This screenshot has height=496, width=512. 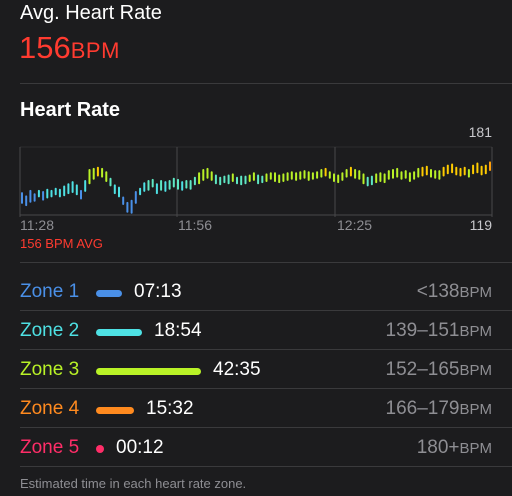 I want to click on zone-row: Zone 3 42:35 152–165BPM, so click(x=256, y=371).